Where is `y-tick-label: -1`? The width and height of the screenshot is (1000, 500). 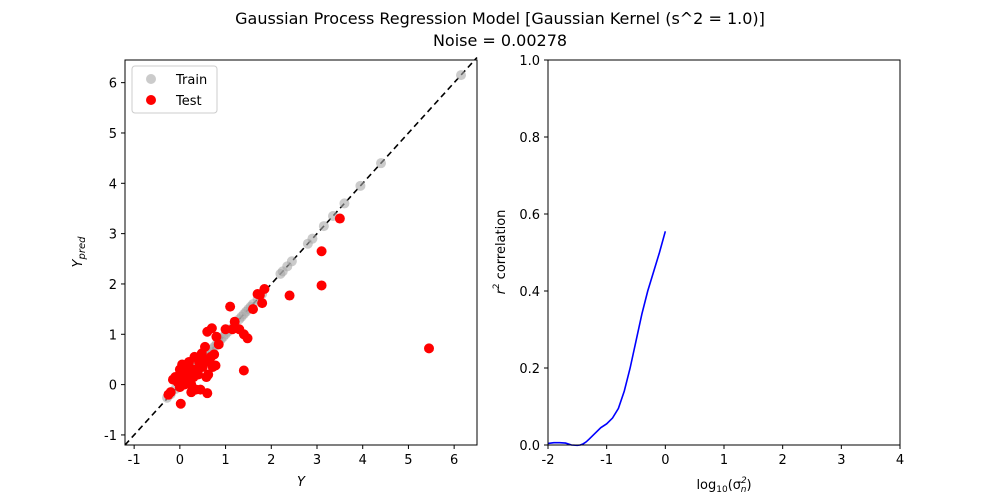
y-tick-label: -1 is located at coordinates (110, 436).